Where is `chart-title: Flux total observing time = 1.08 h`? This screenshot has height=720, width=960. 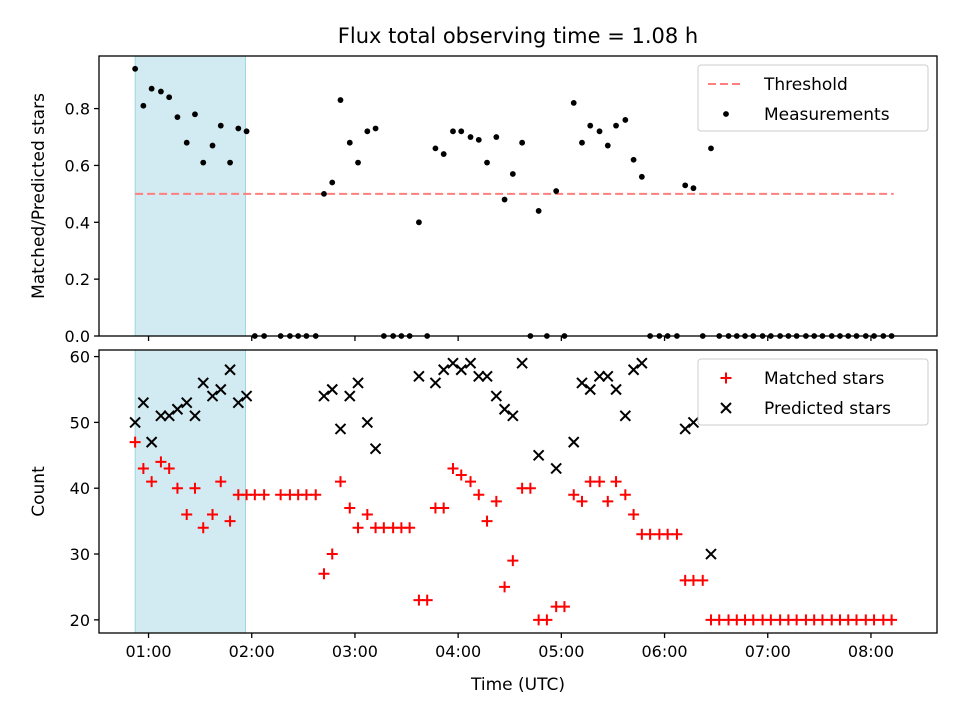
chart-title: Flux total observing time = 1.08 h is located at coordinates (518, 36).